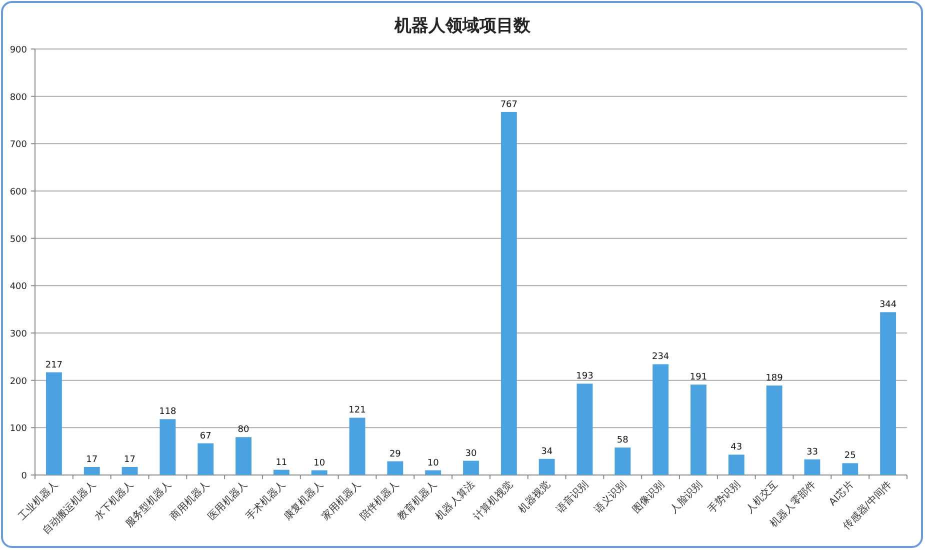  Describe the element at coordinates (534, 497) in the screenshot. I see `x-tick-label: 机器视觉` at that location.